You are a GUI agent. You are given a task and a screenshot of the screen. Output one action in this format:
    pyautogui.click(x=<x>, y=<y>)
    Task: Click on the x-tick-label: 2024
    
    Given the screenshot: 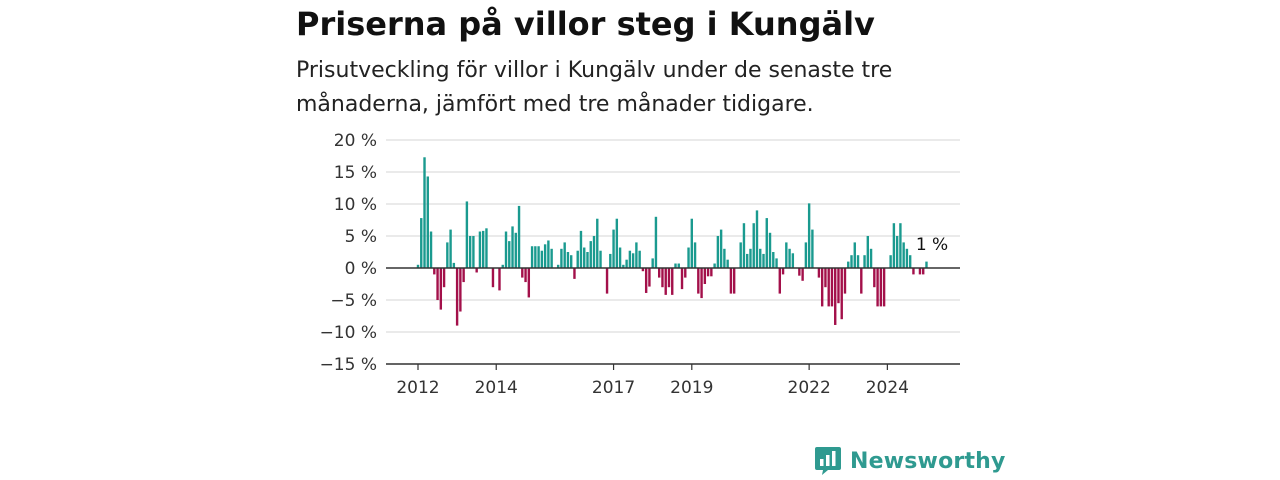 What is the action you would take?
    pyautogui.click(x=887, y=388)
    